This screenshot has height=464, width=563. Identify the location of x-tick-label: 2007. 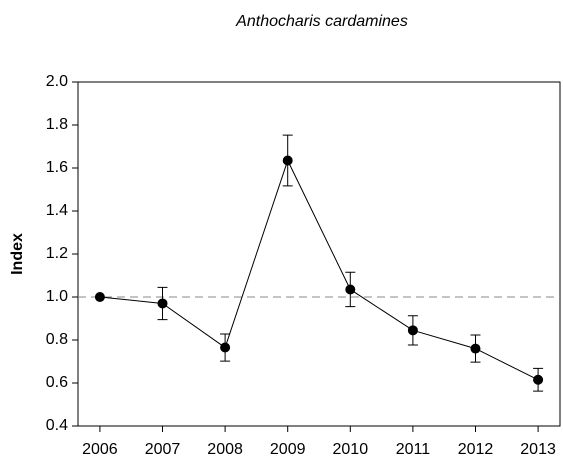
(163, 449).